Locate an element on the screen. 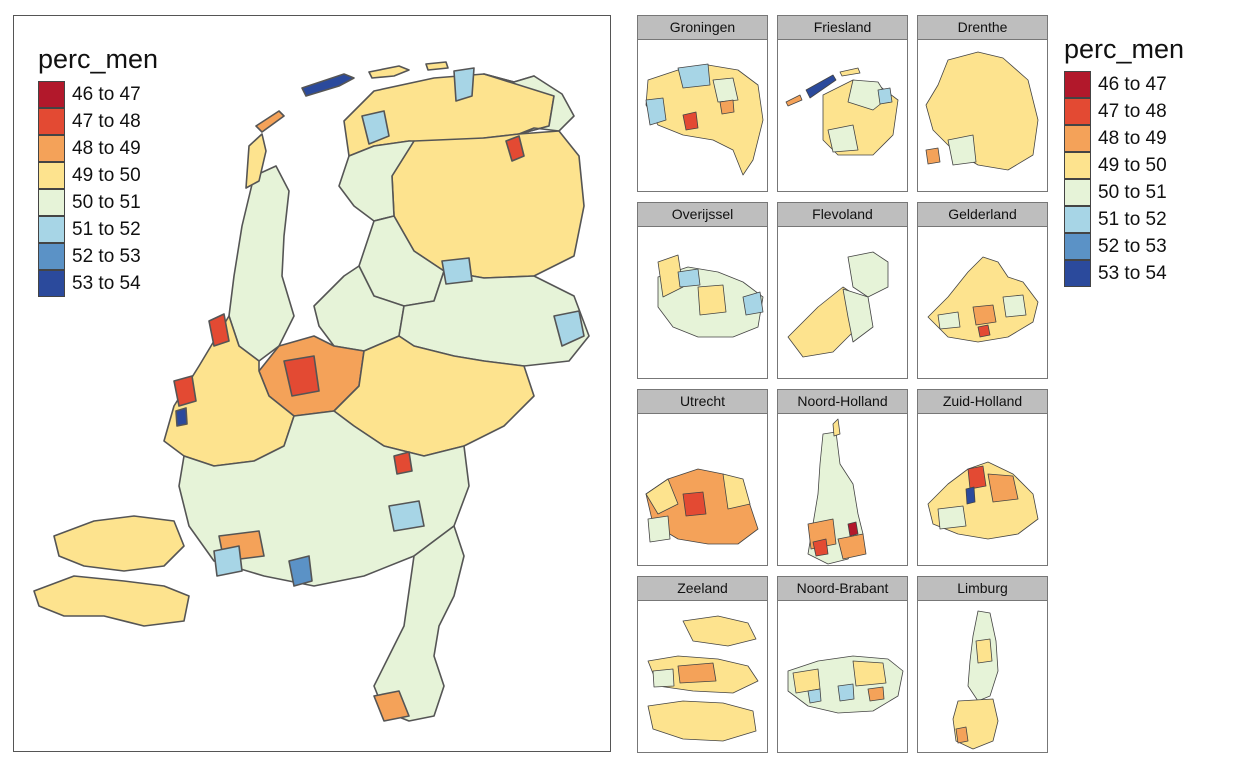  facet-panel: Zuid-Holland is located at coordinates (982, 477).